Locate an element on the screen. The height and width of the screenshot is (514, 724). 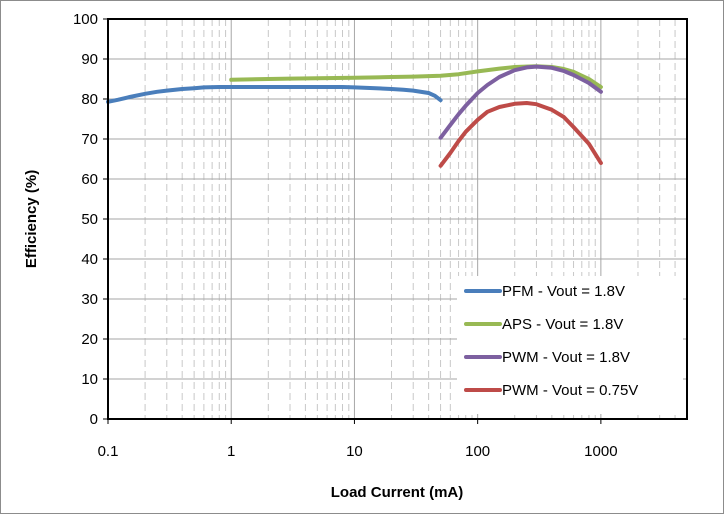
y-tick-label: 50 is located at coordinates (89, 219).